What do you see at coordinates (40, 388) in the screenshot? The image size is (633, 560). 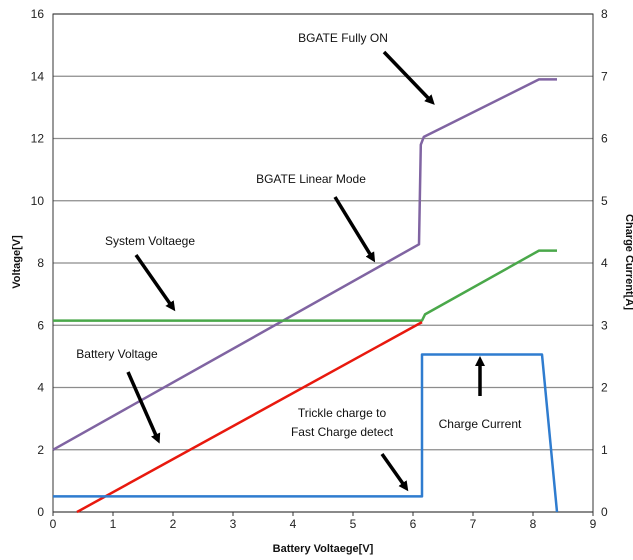 I see `y-tick-label: 4` at bounding box center [40, 388].